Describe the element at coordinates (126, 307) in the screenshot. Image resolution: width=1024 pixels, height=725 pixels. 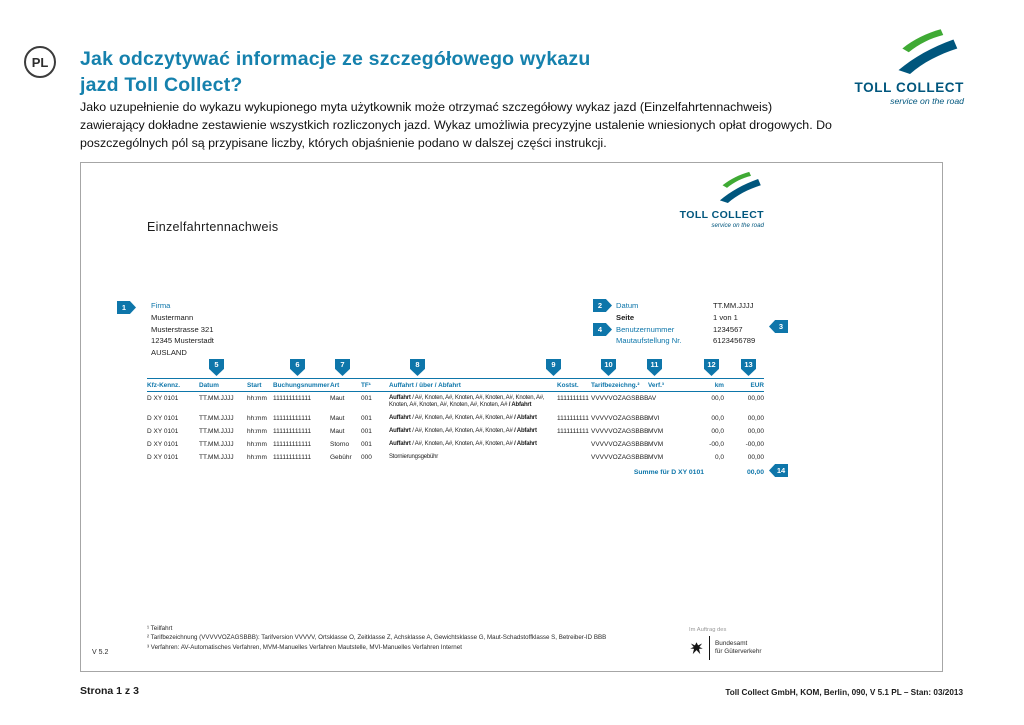
I see `marker-1: 1` at that location.